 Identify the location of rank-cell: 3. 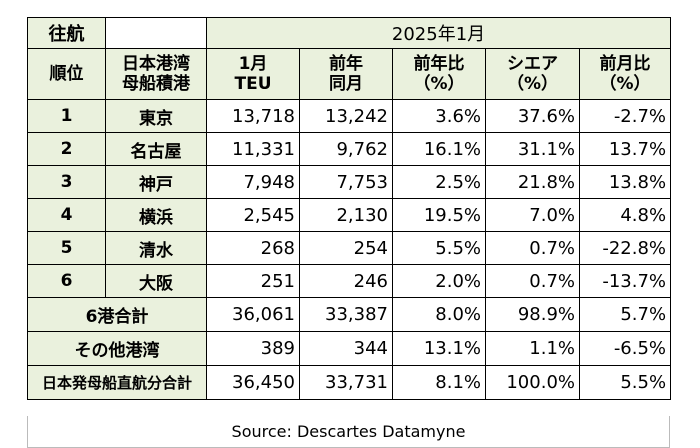
(66, 182).